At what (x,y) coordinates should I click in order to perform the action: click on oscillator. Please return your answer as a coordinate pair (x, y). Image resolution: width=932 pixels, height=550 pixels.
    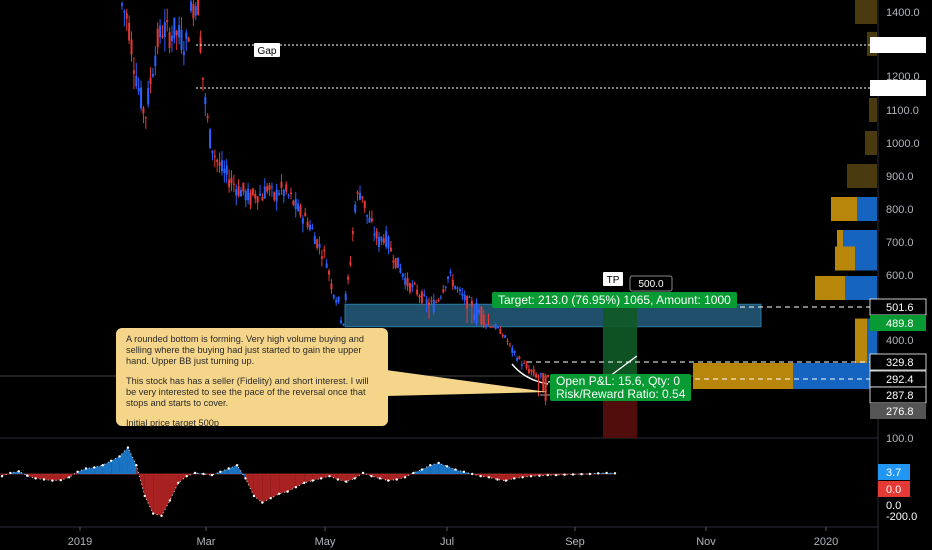
    Looking at the image, I should click on (308, 481).